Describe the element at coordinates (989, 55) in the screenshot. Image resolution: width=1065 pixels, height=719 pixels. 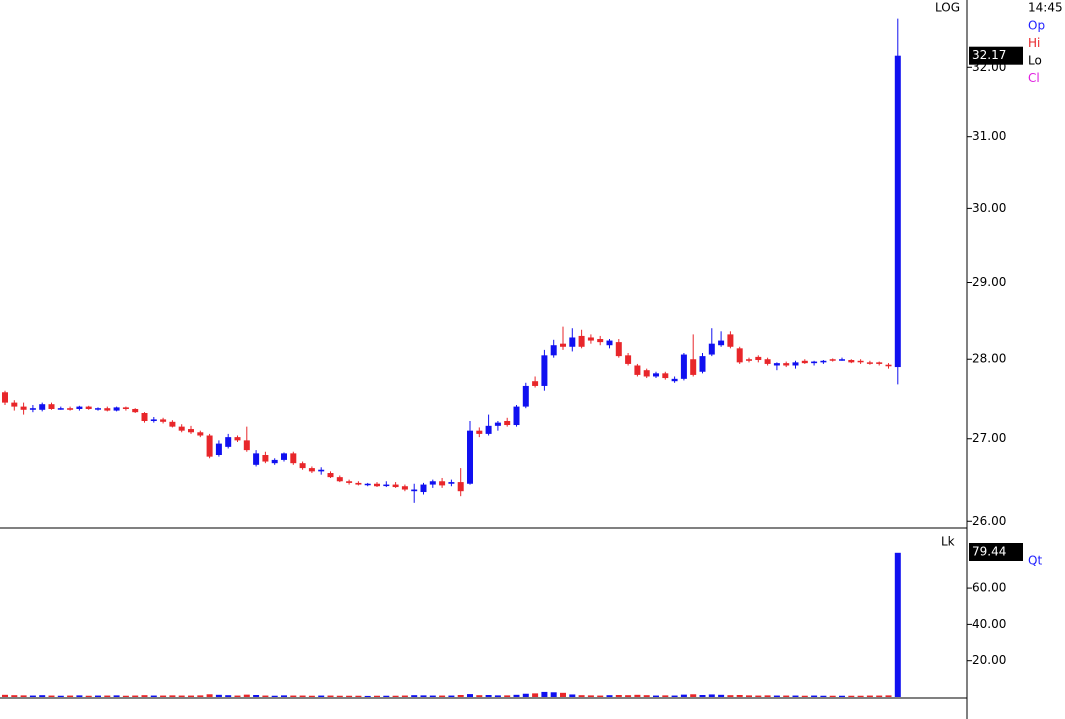
I see `last-price: 32.17` at that location.